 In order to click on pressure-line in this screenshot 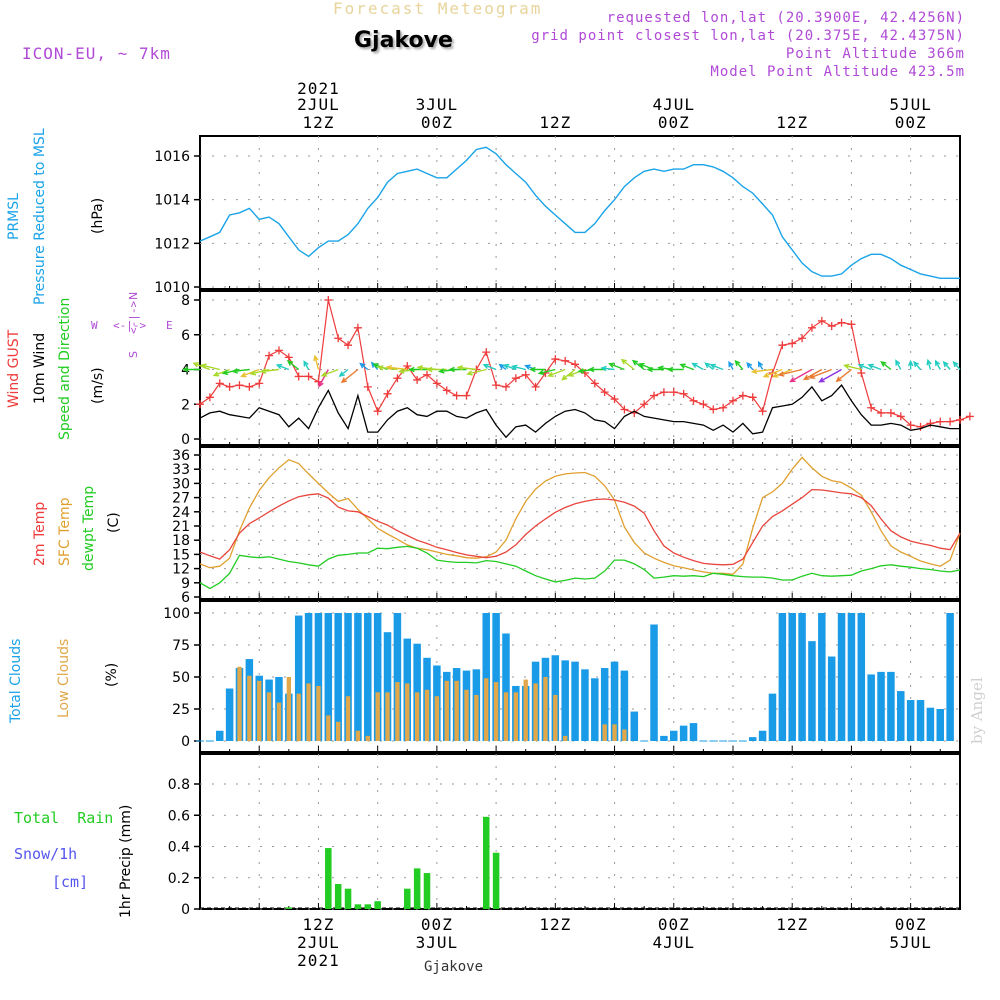, I will do `click(579, 212)`.